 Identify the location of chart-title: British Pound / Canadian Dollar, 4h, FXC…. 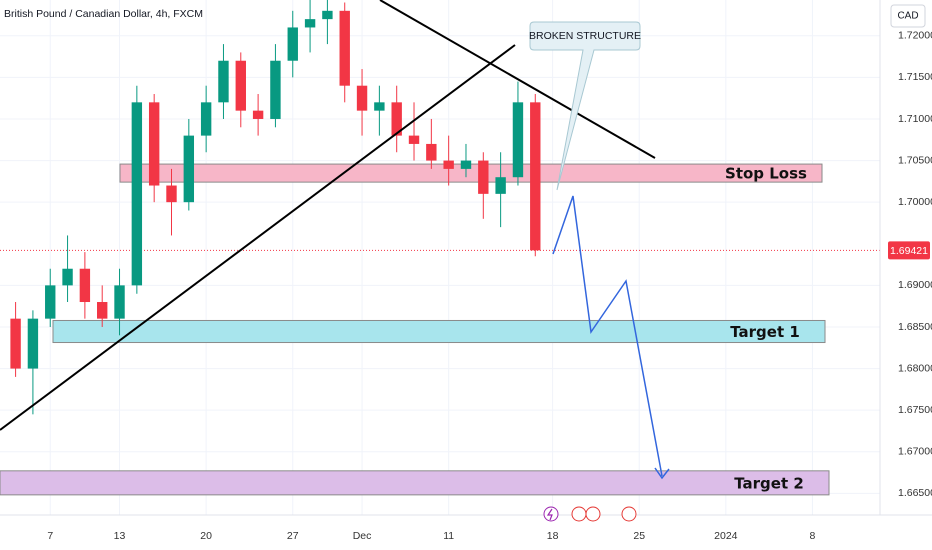
(103, 14).